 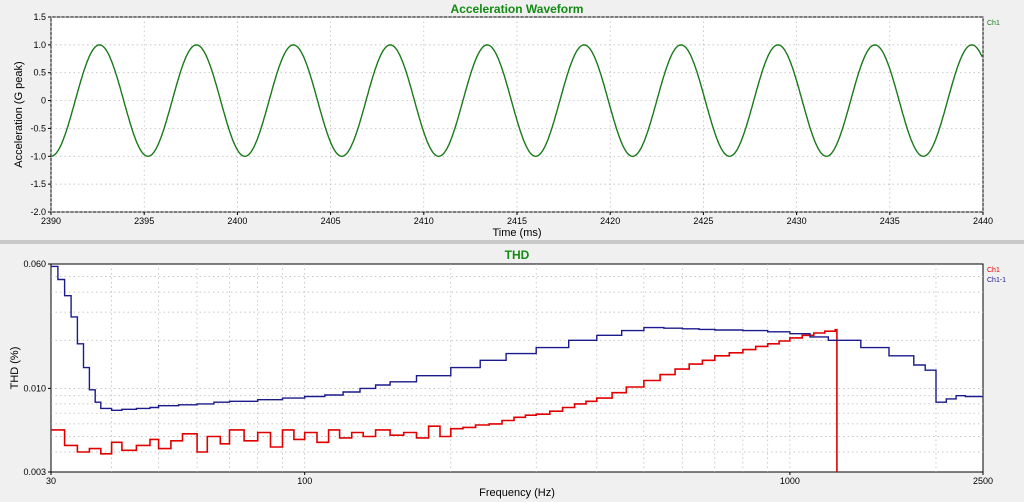 I want to click on x-tick-label: 2390, so click(x=51, y=221).